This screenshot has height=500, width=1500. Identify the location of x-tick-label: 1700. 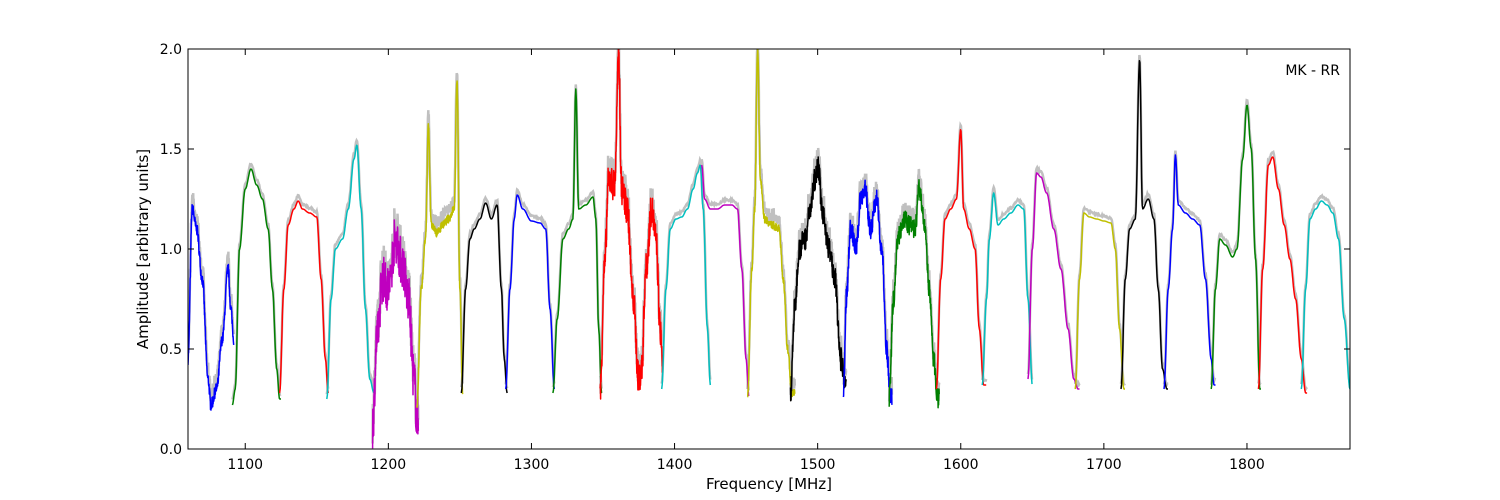
(1104, 465).